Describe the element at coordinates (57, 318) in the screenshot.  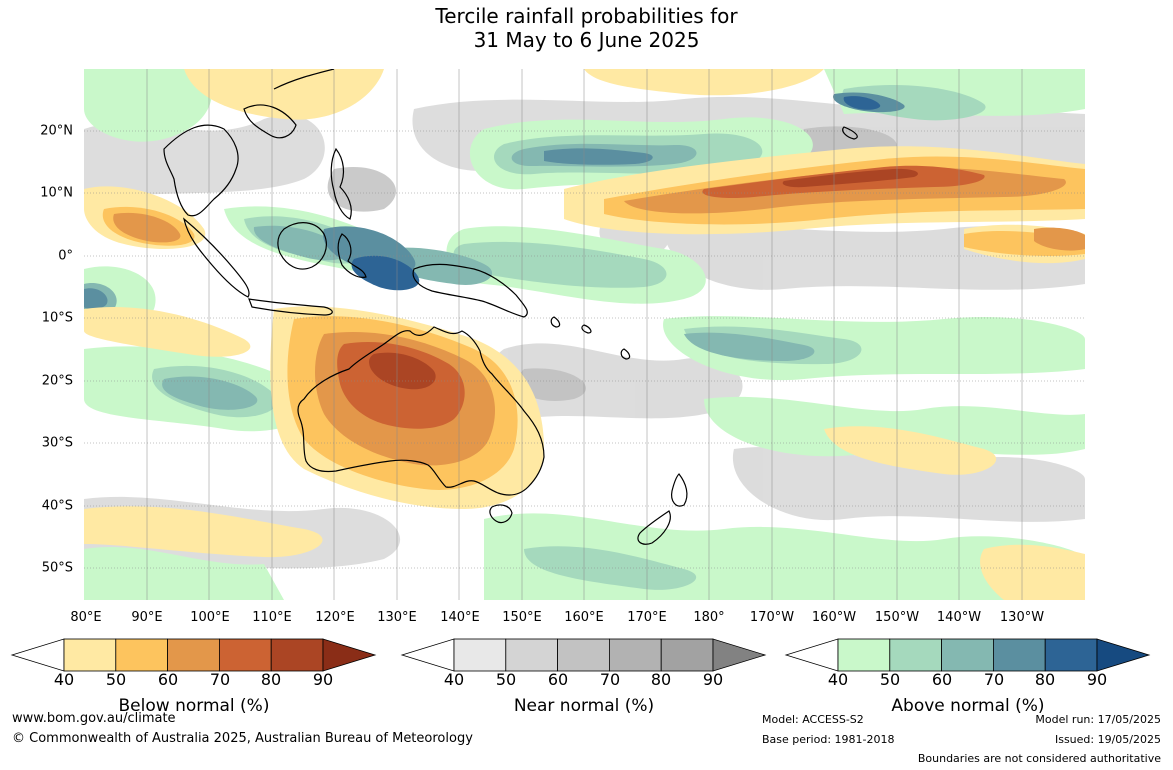
I see `lat-label-10s: 10°S` at that location.